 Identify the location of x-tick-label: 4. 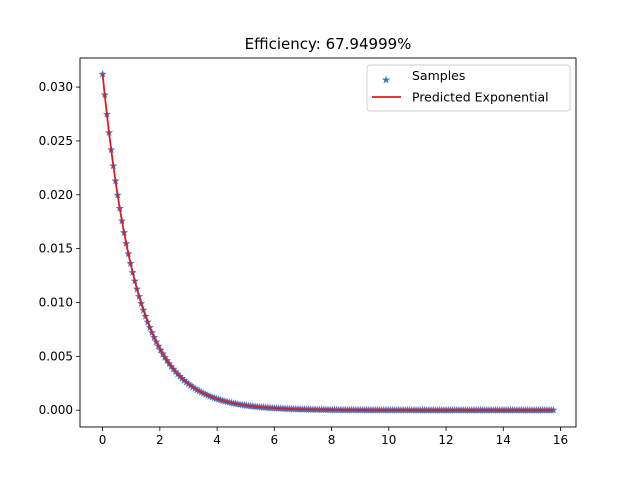
(217, 440).